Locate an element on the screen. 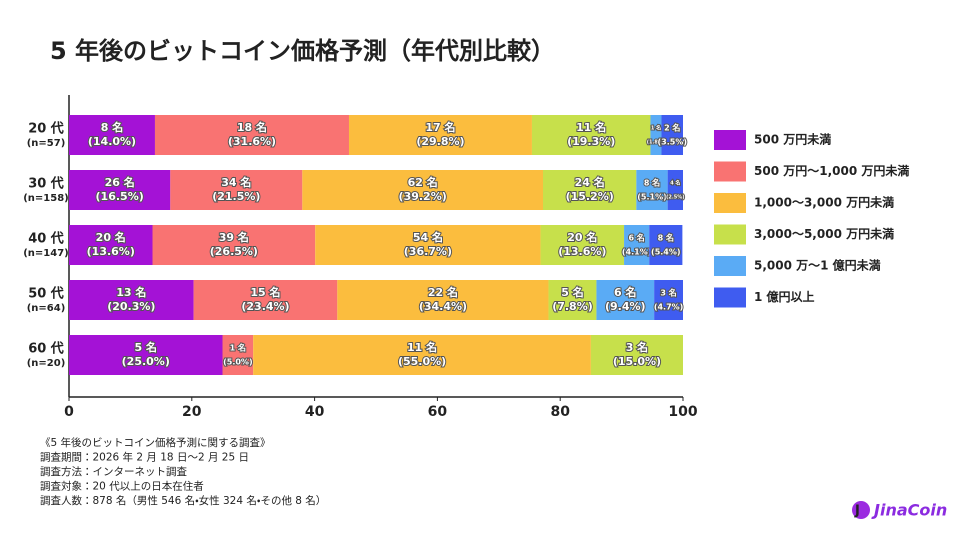 Image resolution: width=960 pixels, height=540 pixels. count-label: 34 名 is located at coordinates (236, 182).